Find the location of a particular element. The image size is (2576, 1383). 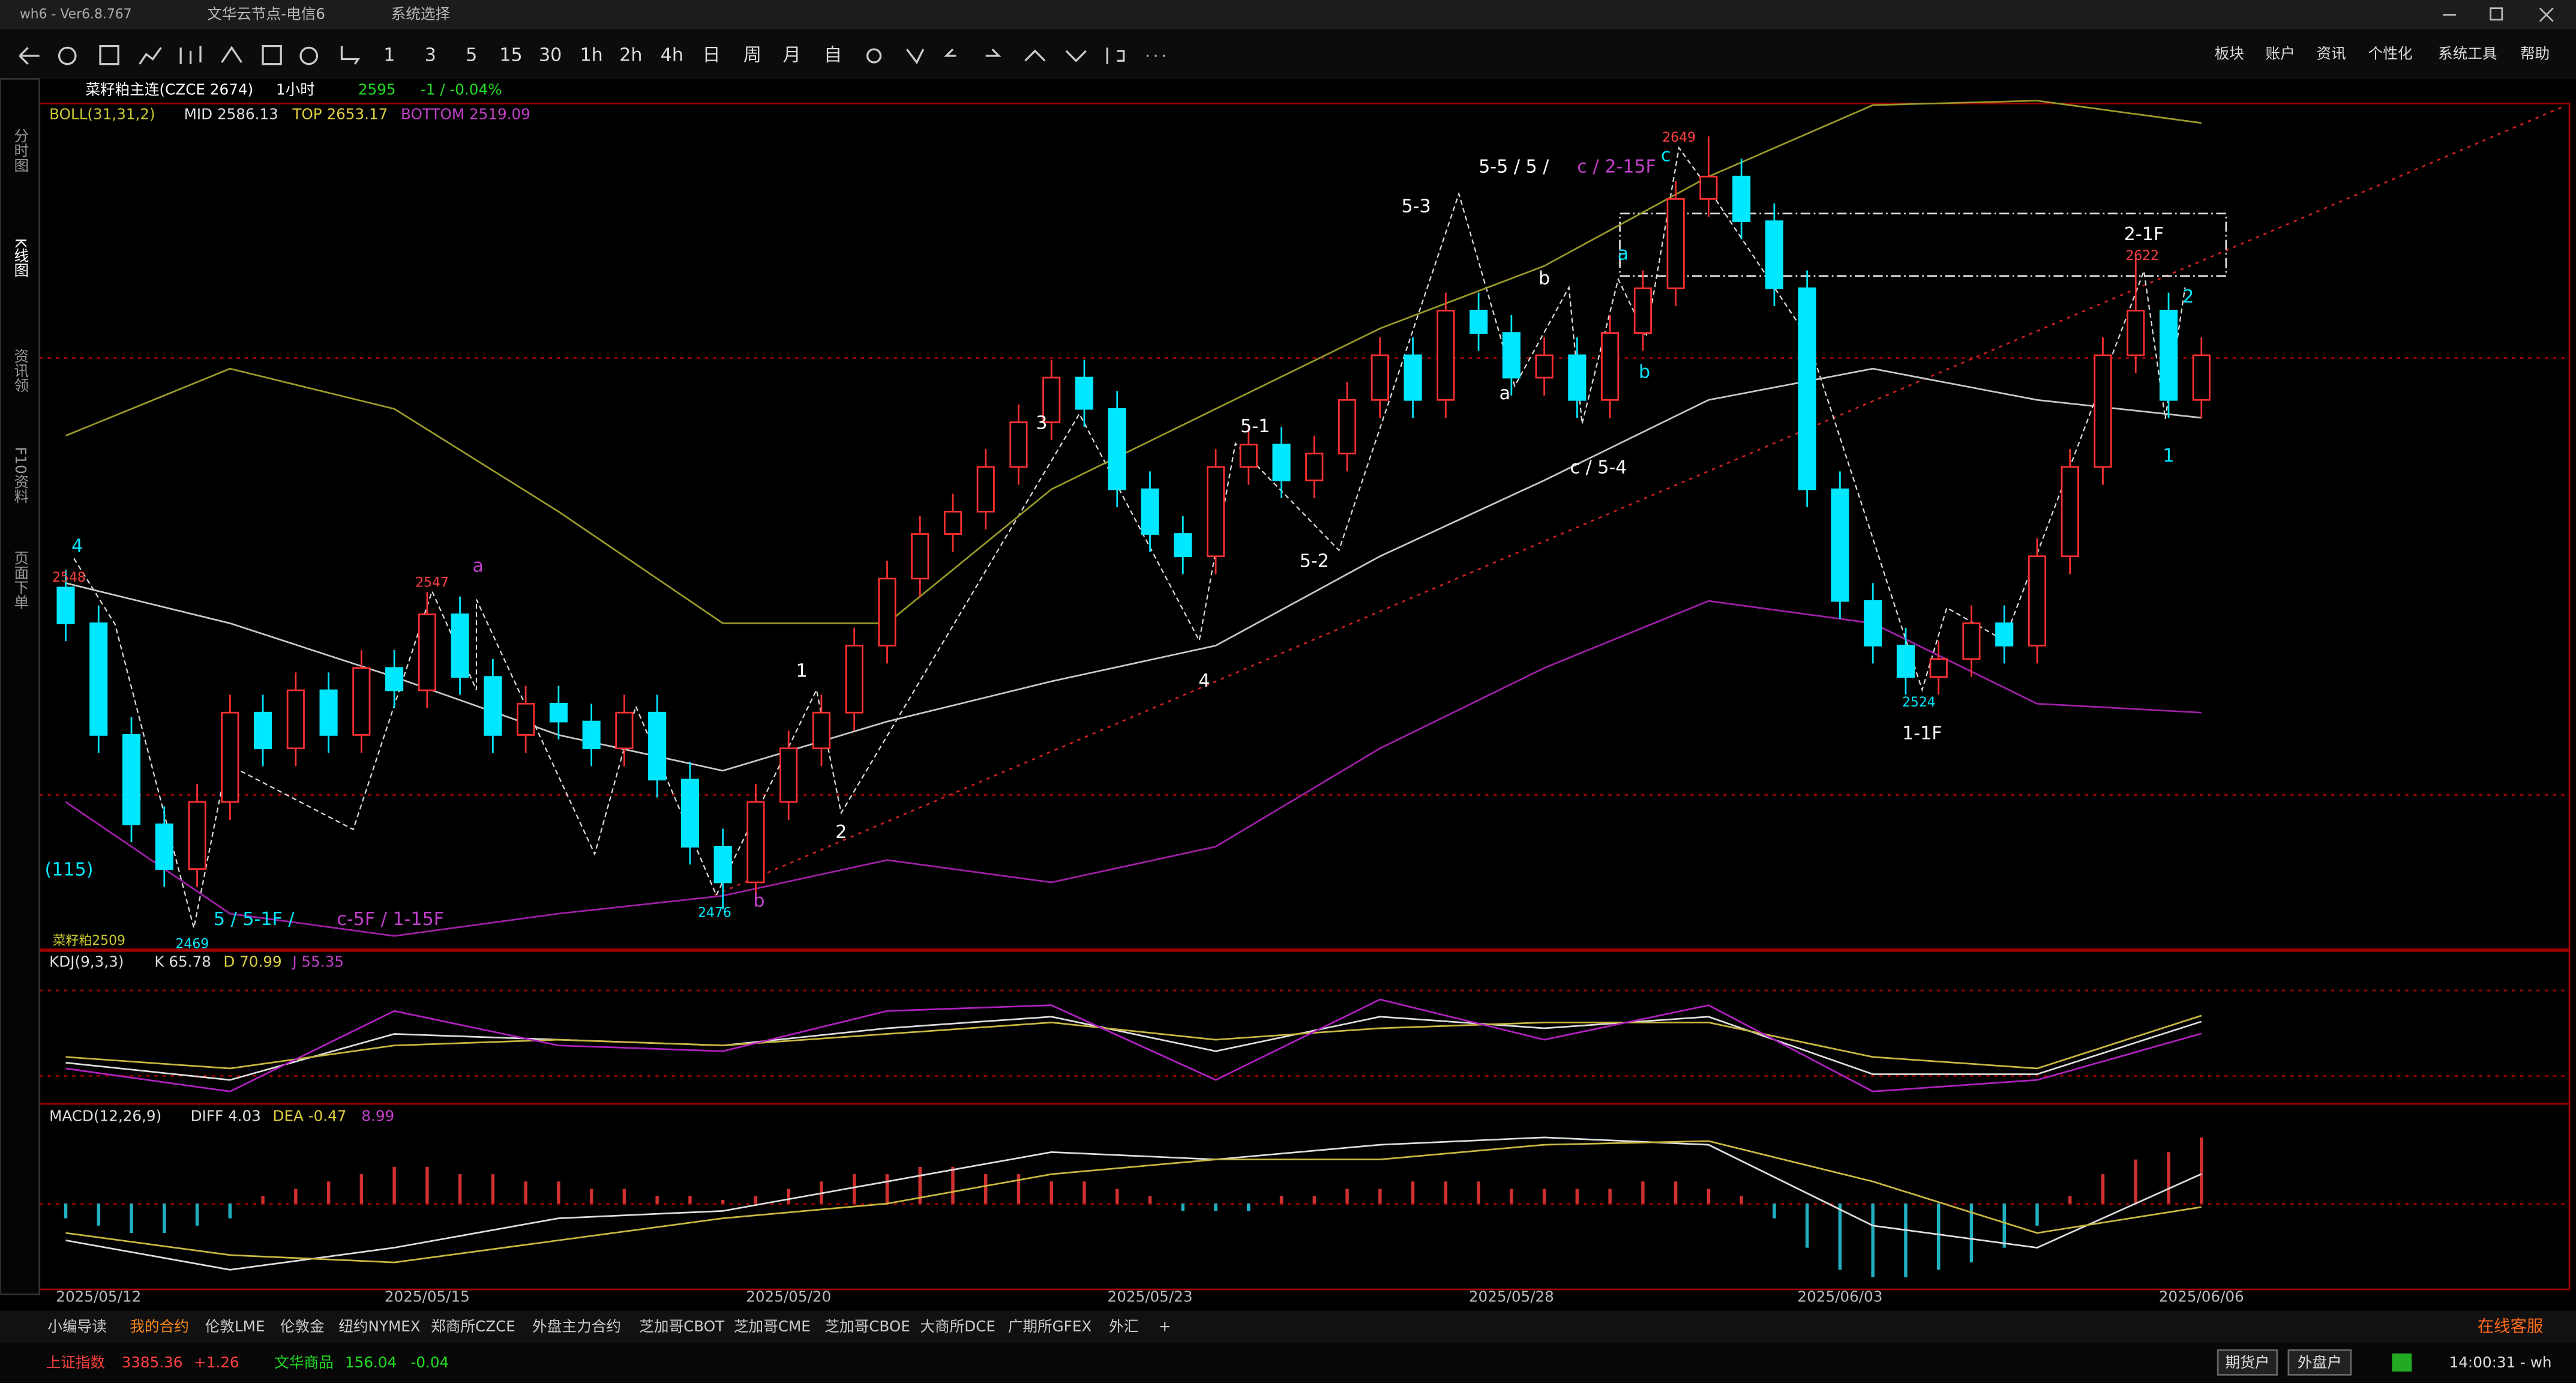

annotation: 2548 is located at coordinates (69, 577).